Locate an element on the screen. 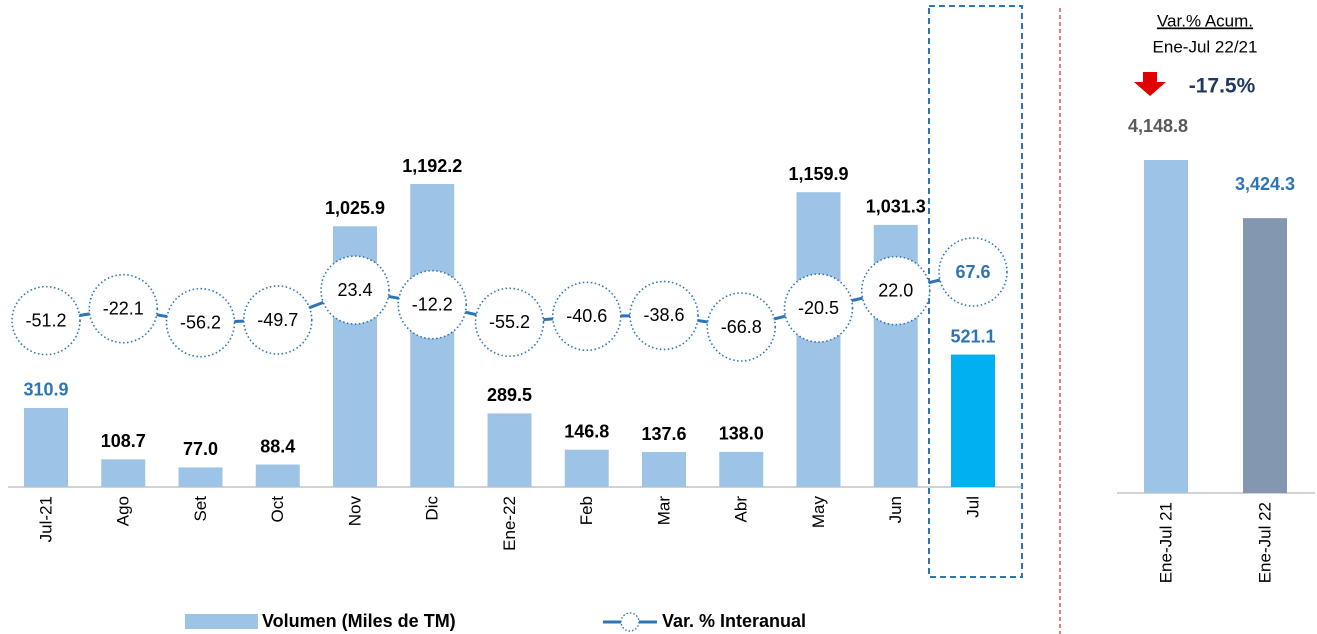 The height and width of the screenshot is (634, 1317). legend-swatch is located at coordinates (221, 621).